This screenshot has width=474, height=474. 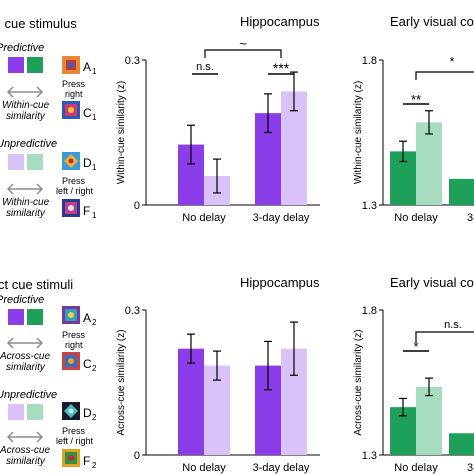 What do you see at coordinates (36, 284) in the screenshot?
I see `legend-bottom-heading: ct cue stimuli` at bounding box center [36, 284].